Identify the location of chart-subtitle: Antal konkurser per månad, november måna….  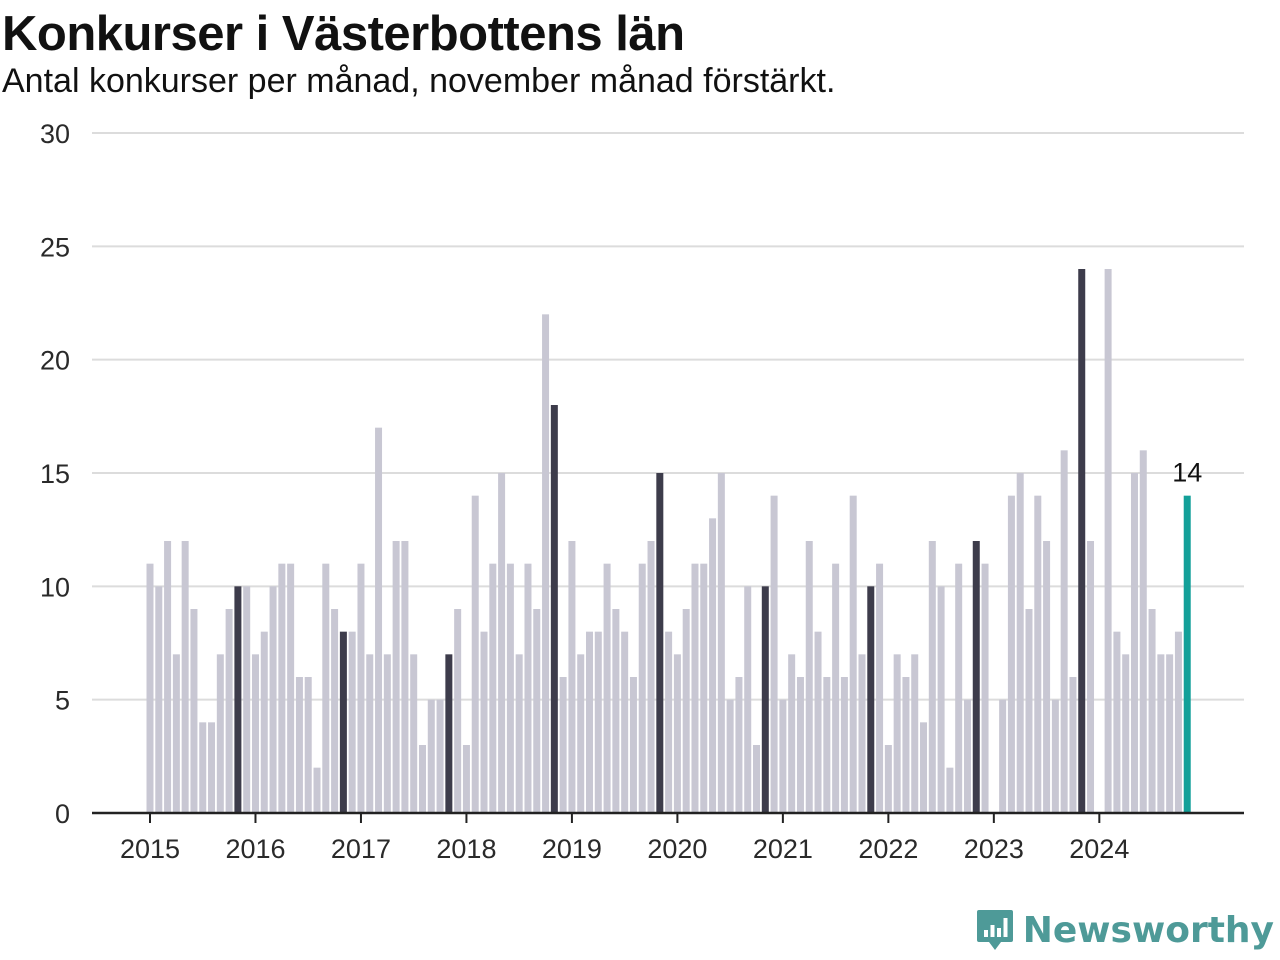
(419, 81).